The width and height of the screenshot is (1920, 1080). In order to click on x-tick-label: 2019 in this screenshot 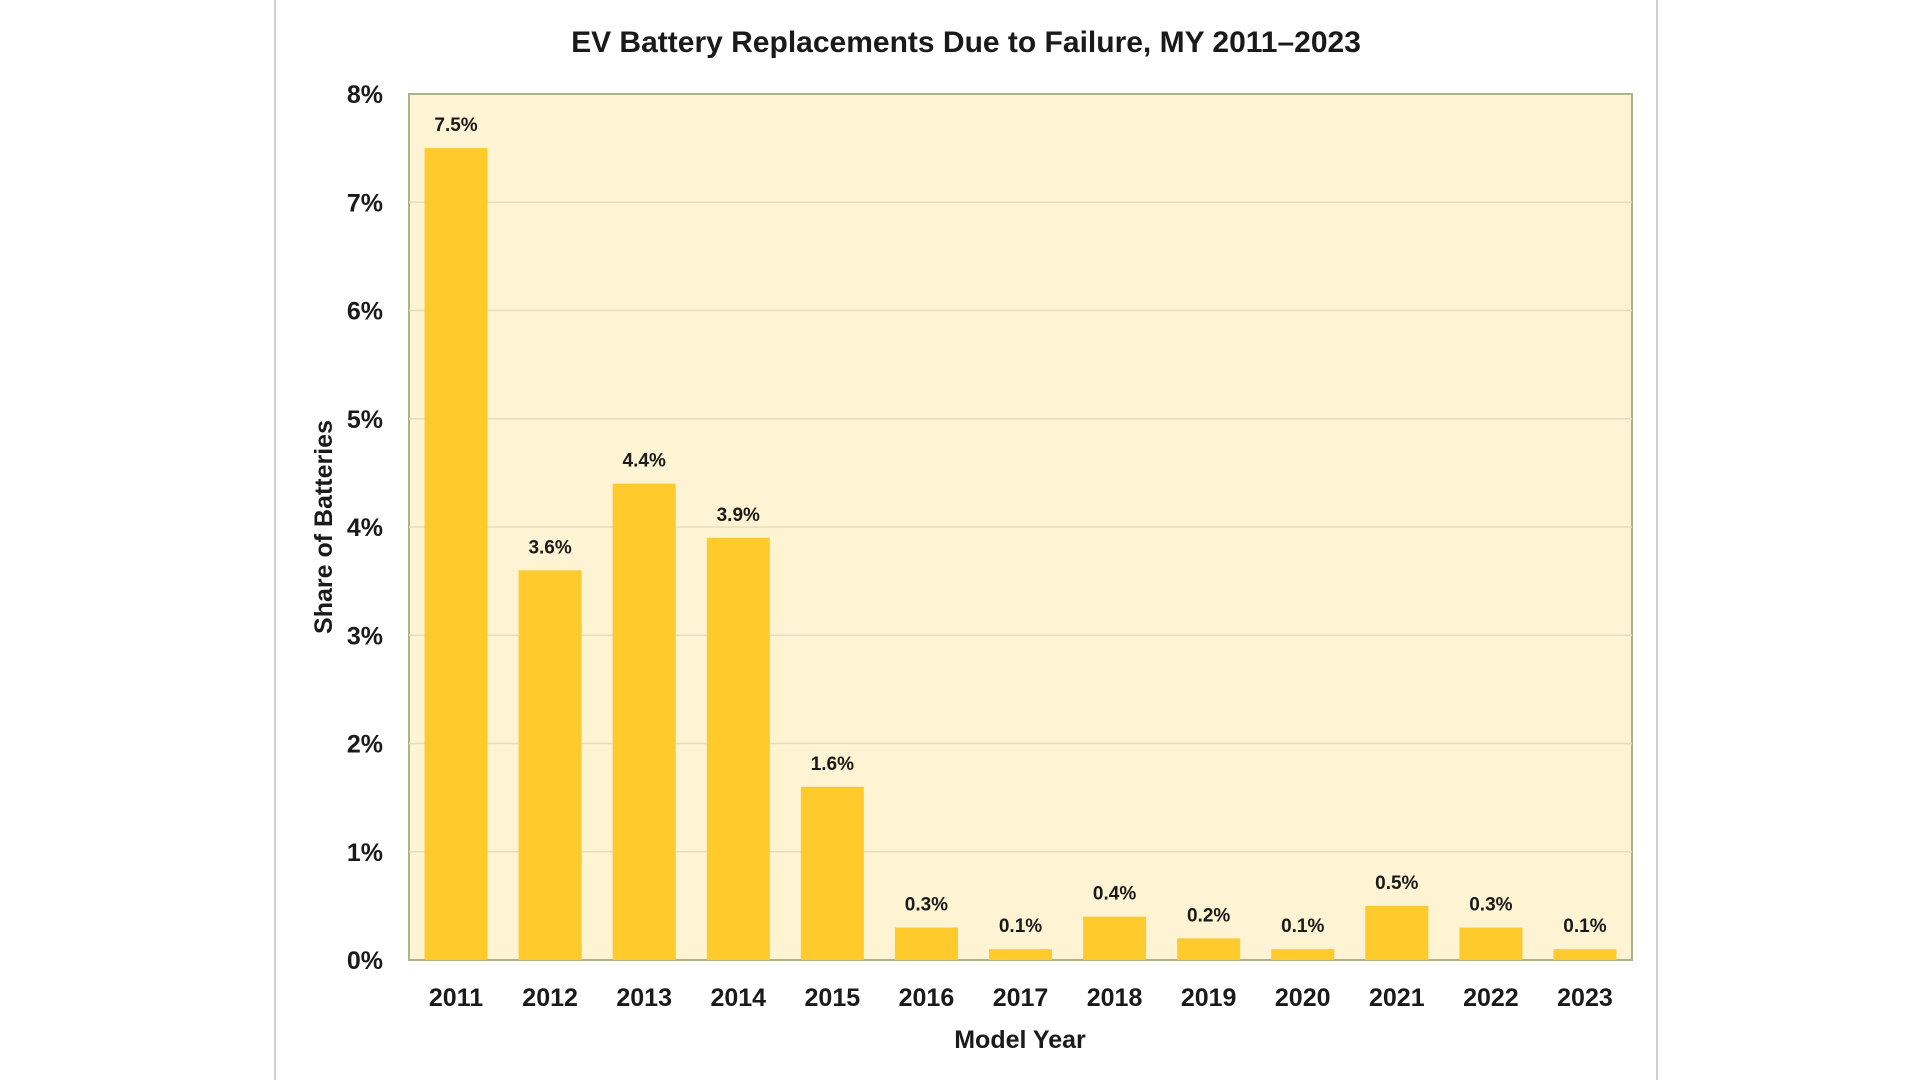, I will do `click(1209, 998)`.